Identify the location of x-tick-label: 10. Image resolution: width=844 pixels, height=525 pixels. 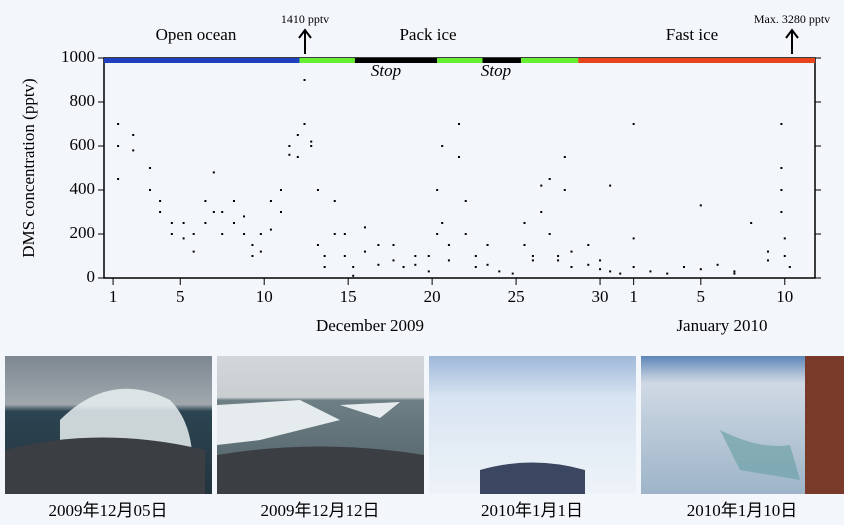
(264, 296).